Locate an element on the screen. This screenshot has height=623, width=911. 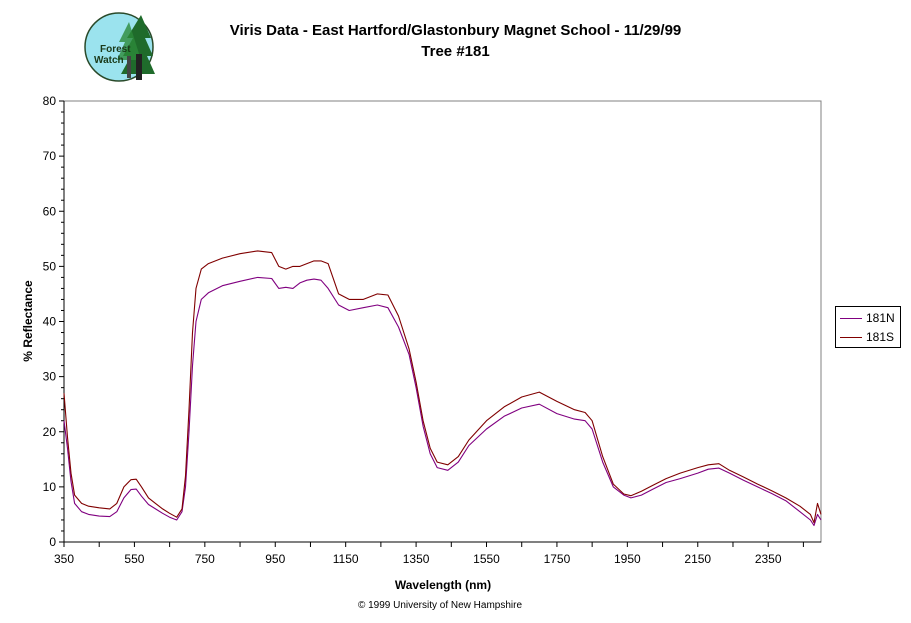
legend: 181N 181S is located at coordinates (868, 327).